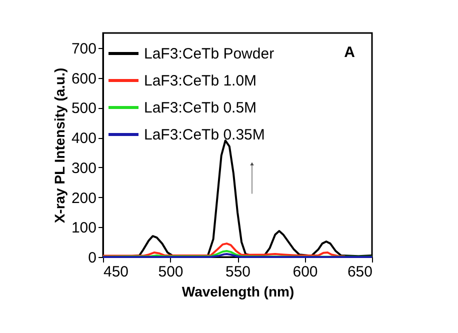 The width and height of the screenshot is (458, 333). What do you see at coordinates (83, 228) in the screenshot?
I see `y-tick-label: 100` at bounding box center [83, 228].